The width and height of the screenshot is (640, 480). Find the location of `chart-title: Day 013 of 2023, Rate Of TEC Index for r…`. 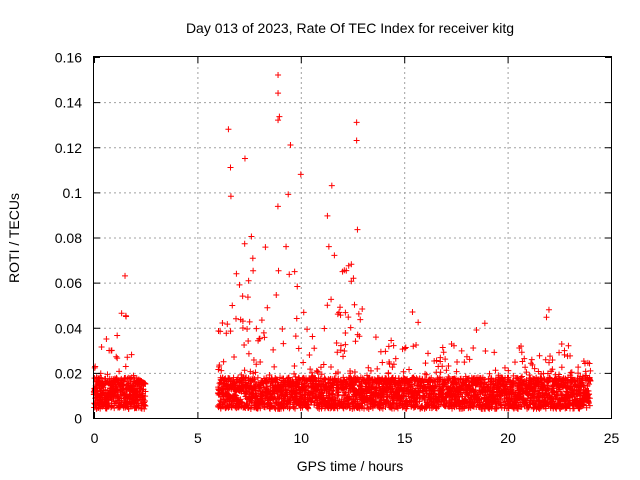

chart-title: Day 013 of 2023, Rate Of TEC Index for r… is located at coordinates (350, 28).